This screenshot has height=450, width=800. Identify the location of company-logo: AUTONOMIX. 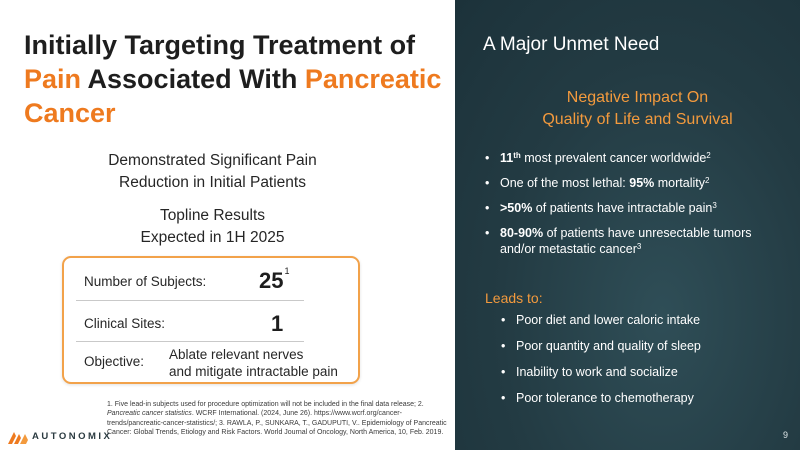
(60, 436).